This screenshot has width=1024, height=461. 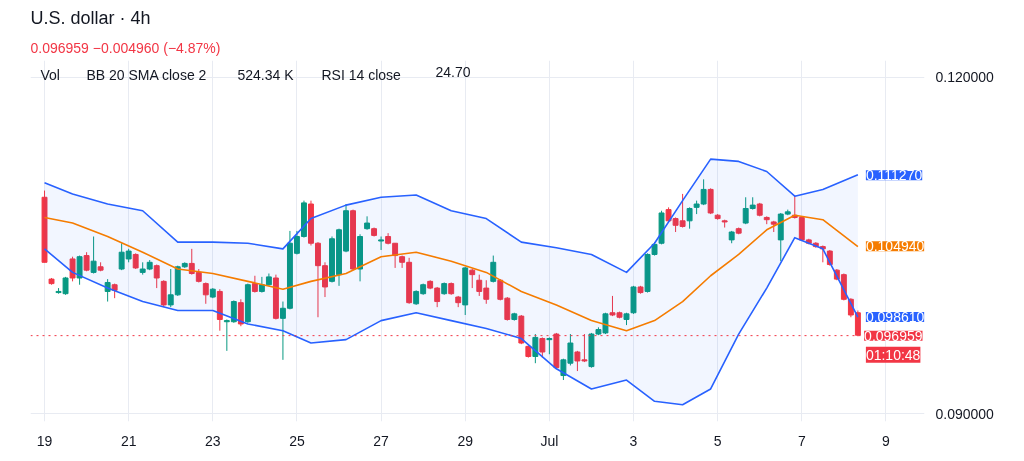 I want to click on chart-title: U.S. dollar · 4h, so click(x=90, y=17).